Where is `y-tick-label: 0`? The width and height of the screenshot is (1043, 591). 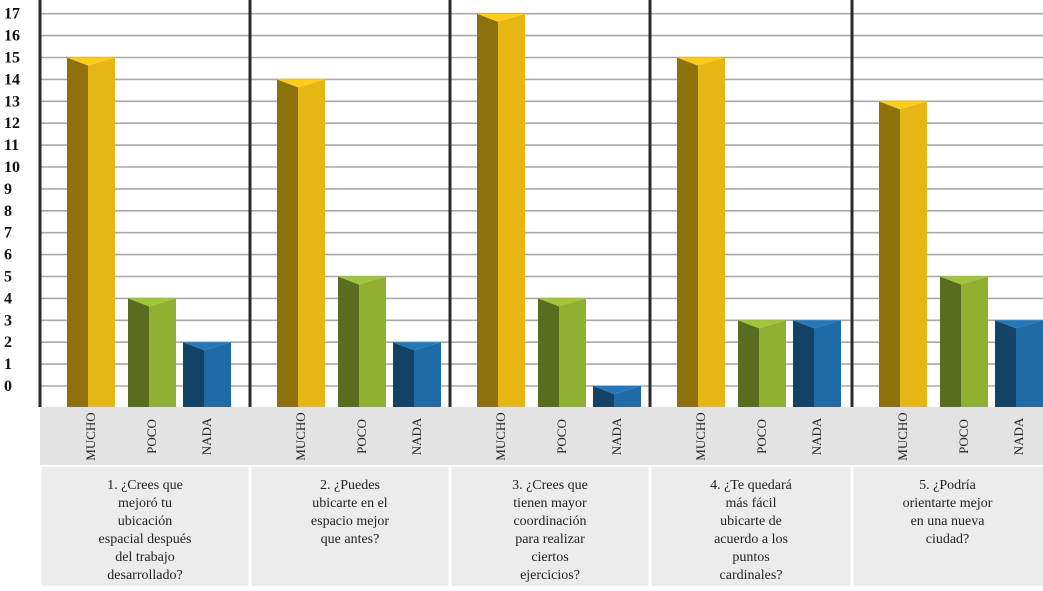 y-tick-label: 0 is located at coordinates (8, 386).